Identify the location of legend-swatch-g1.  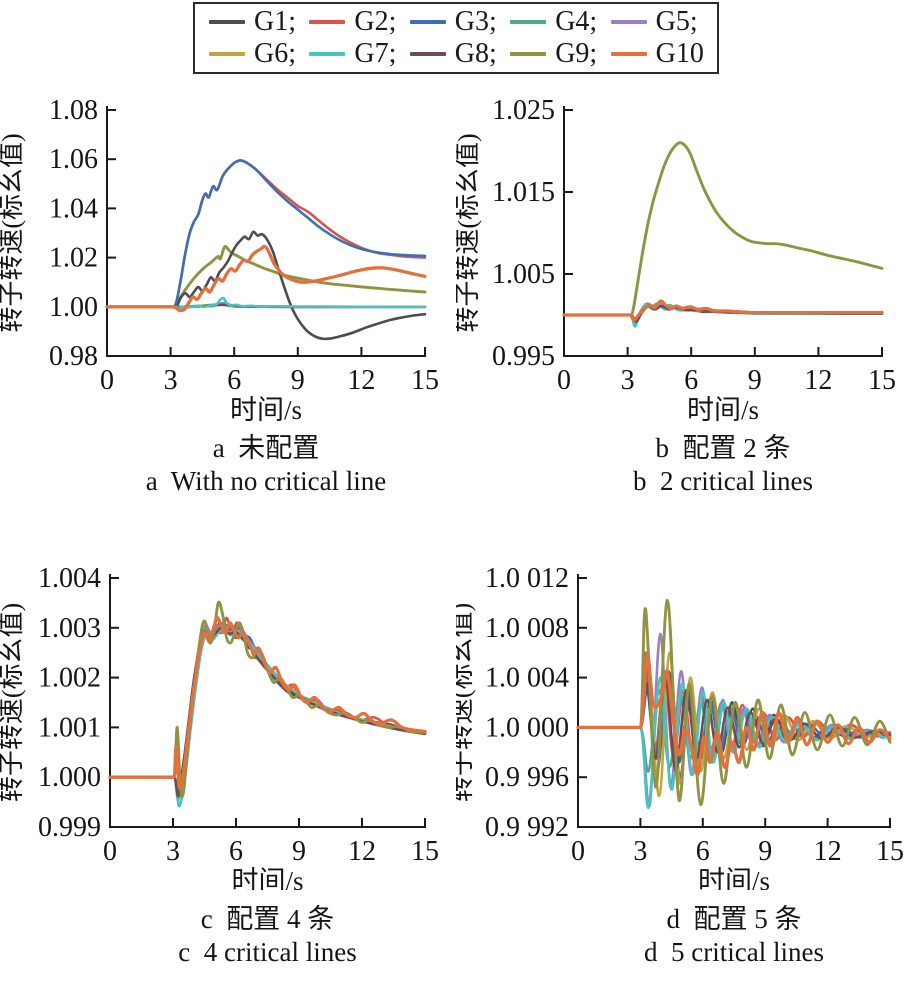
(227, 22).